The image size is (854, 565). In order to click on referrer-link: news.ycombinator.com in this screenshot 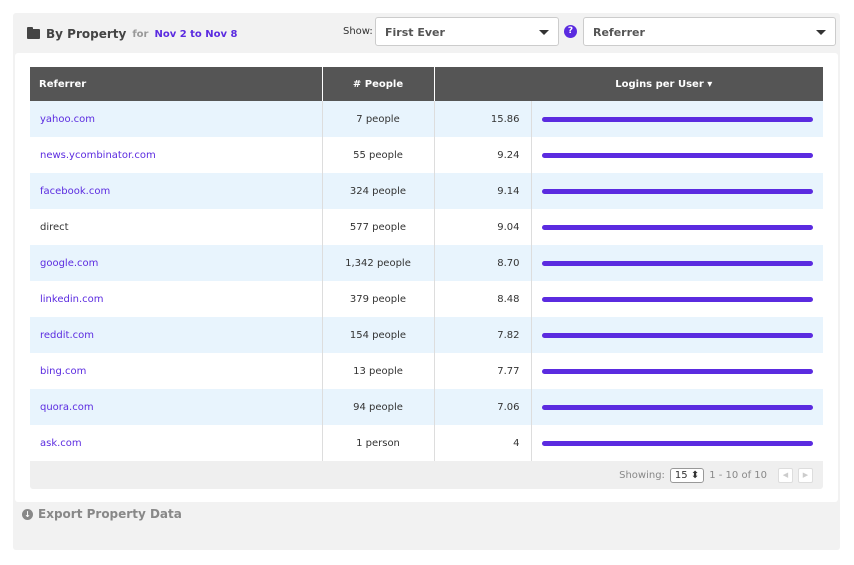, I will do `click(98, 155)`.